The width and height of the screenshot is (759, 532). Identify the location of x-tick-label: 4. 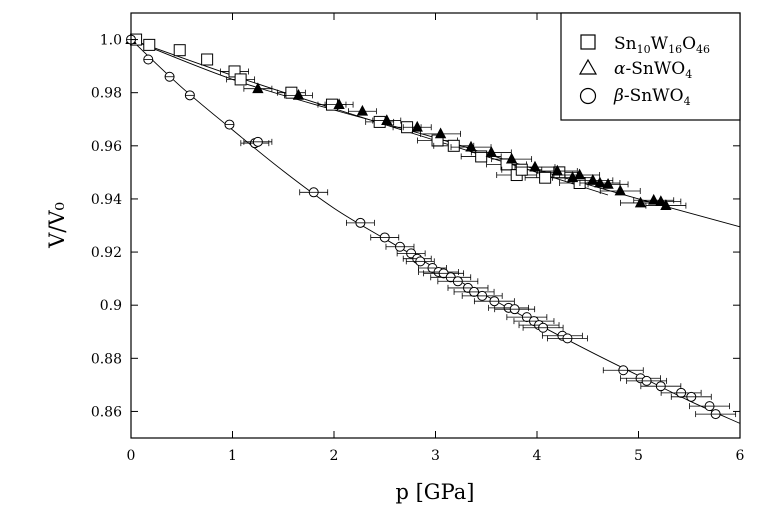
(537, 456).